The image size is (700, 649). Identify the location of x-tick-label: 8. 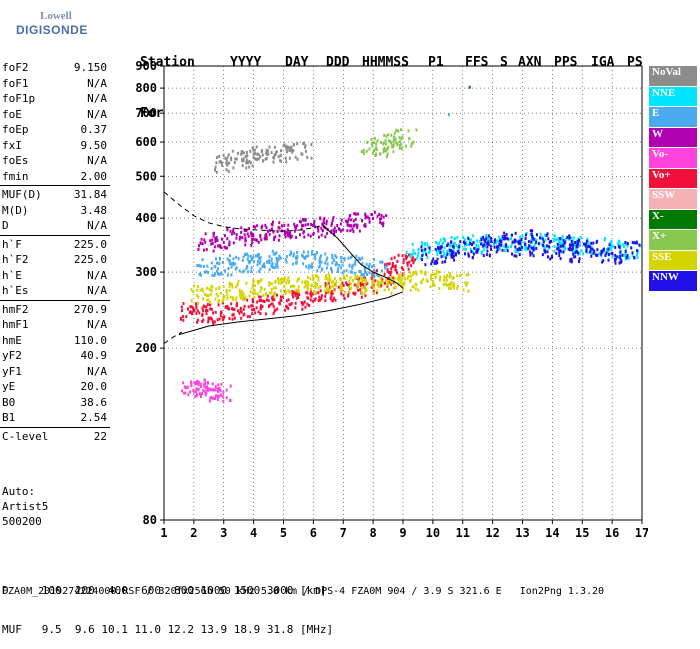
(373, 533).